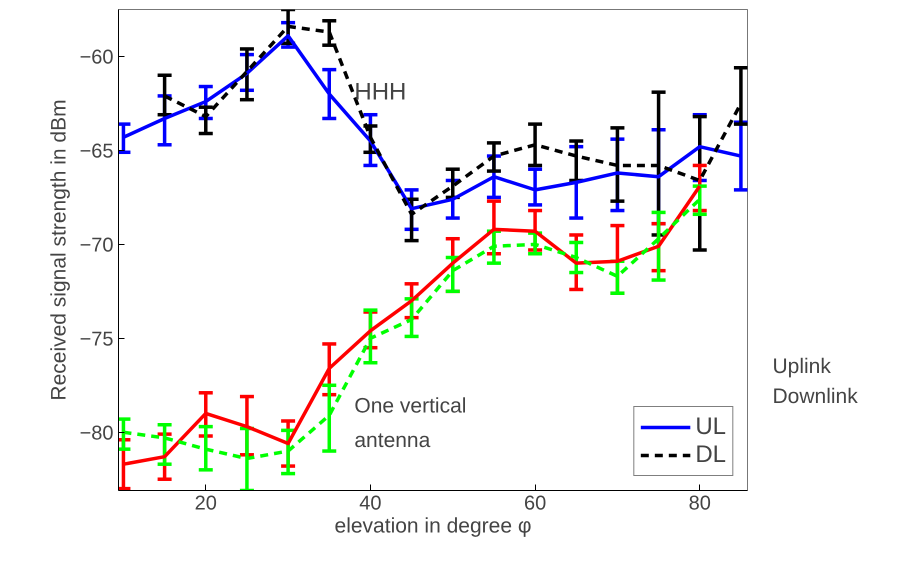 The width and height of the screenshot is (907, 563). What do you see at coordinates (59, 250) in the screenshot?
I see `y-axis-title: Received signal strength in dBm` at bounding box center [59, 250].